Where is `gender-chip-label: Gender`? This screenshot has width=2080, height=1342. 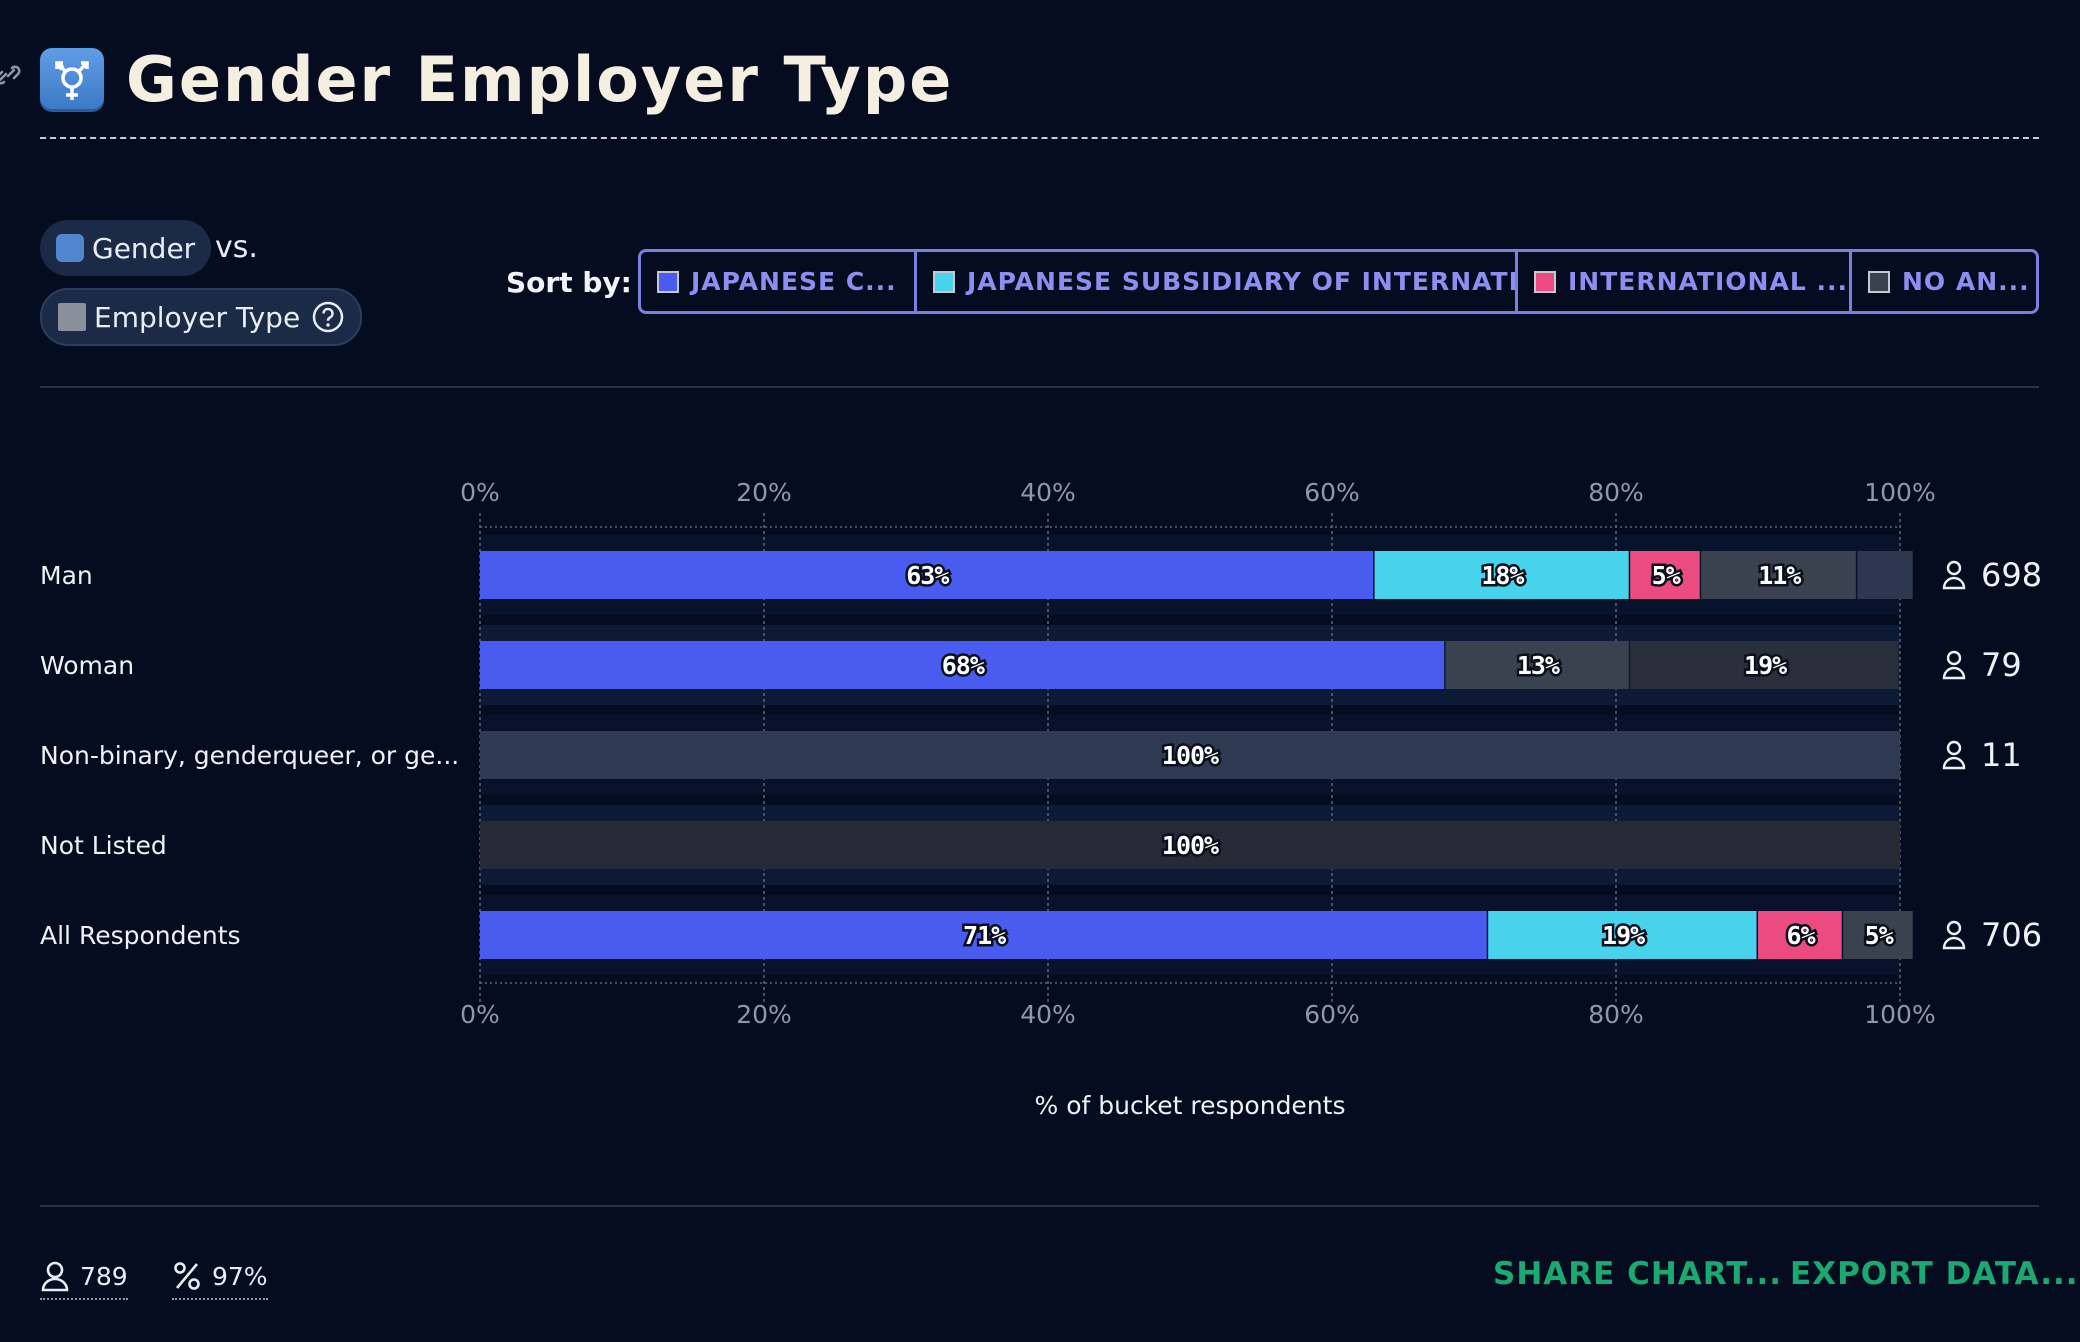 gender-chip-label: Gender is located at coordinates (144, 248).